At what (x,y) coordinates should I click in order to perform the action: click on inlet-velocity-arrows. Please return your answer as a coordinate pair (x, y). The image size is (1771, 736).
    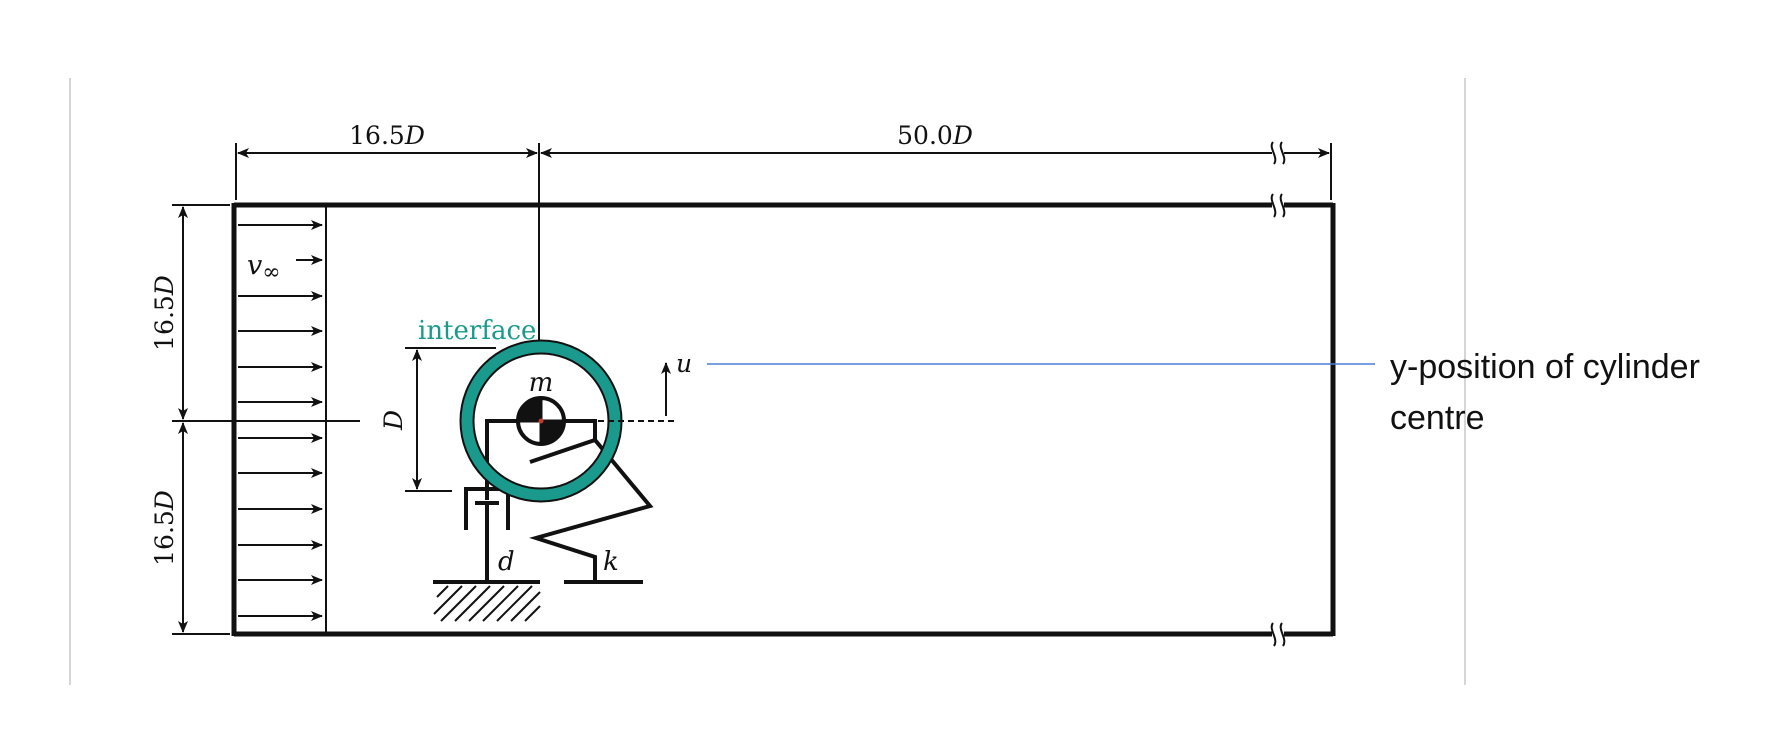
    Looking at the image, I should click on (280, 420).